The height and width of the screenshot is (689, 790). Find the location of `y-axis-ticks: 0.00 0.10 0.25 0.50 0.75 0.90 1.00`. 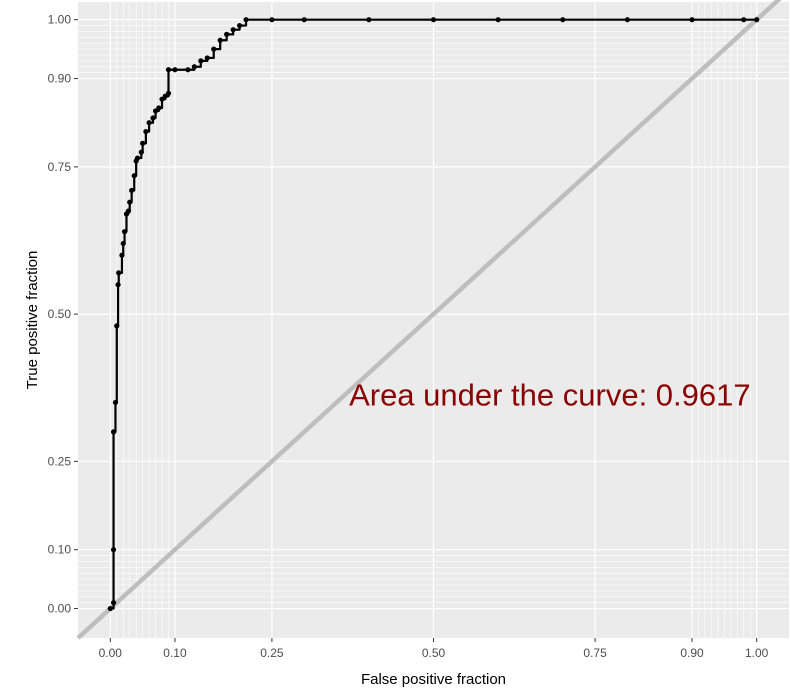

y-axis-ticks: 0.00 0.10 0.25 0.50 0.75 0.90 1.00 is located at coordinates (63, 314).